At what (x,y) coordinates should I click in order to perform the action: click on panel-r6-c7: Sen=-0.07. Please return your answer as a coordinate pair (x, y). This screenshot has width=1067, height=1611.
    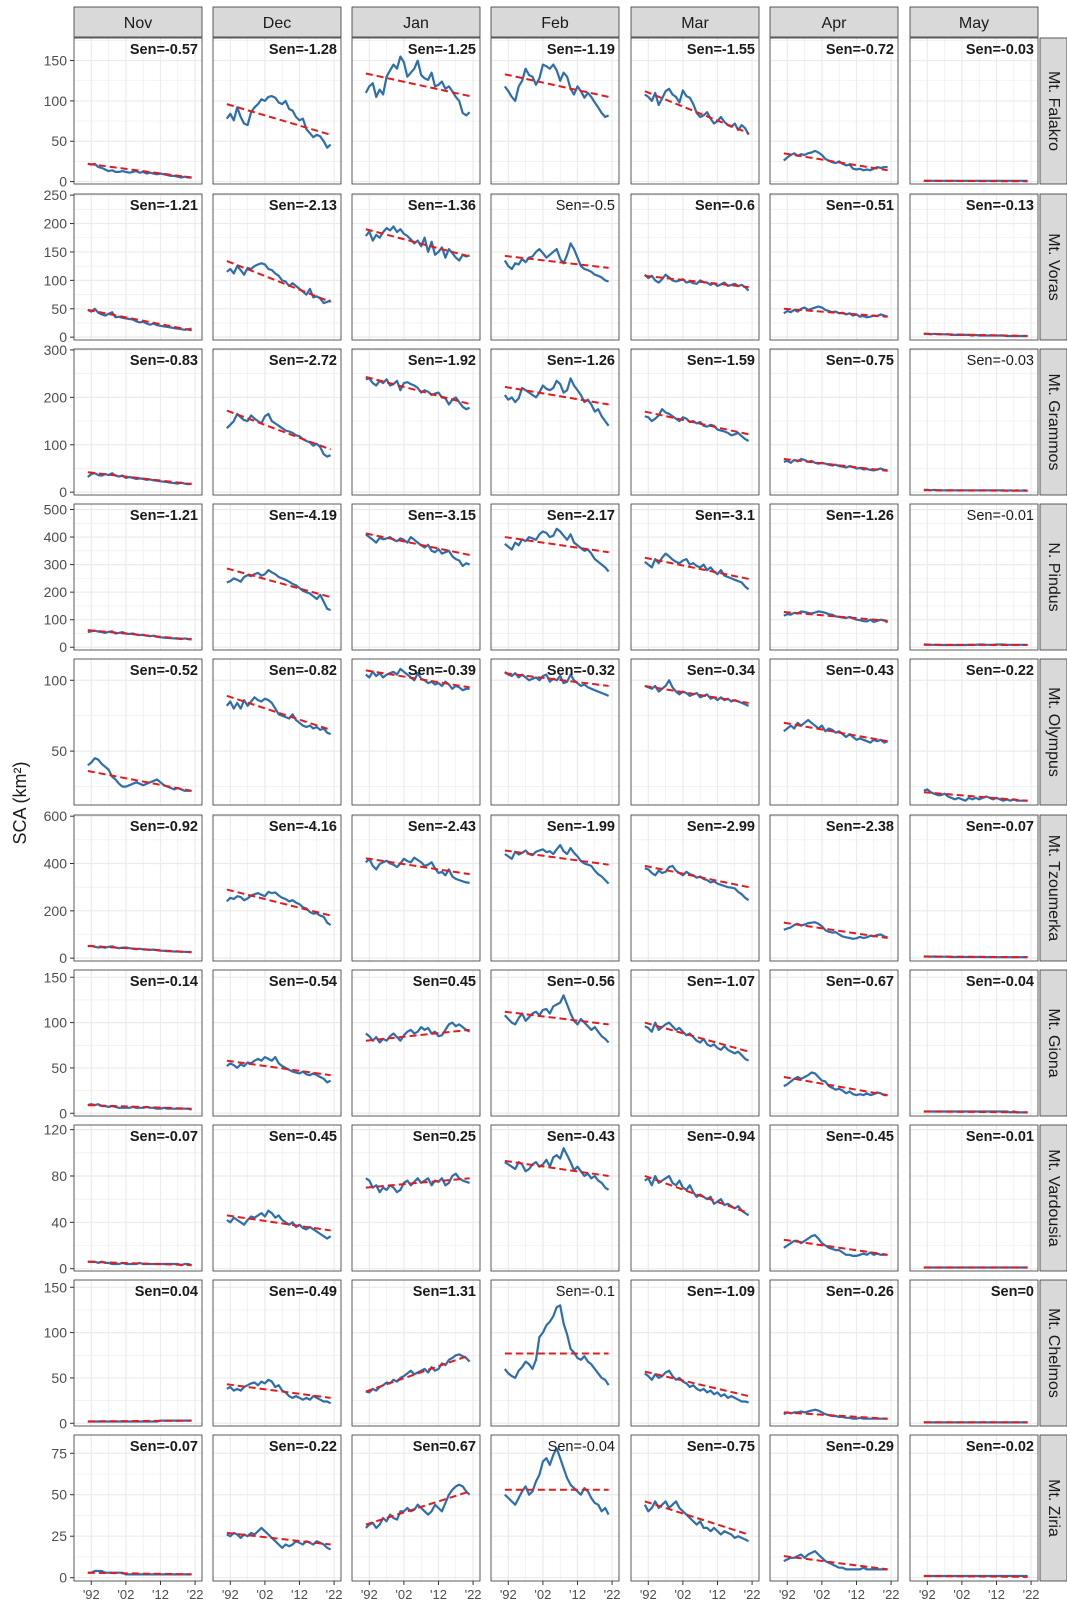
    Looking at the image, I should click on (974, 888).